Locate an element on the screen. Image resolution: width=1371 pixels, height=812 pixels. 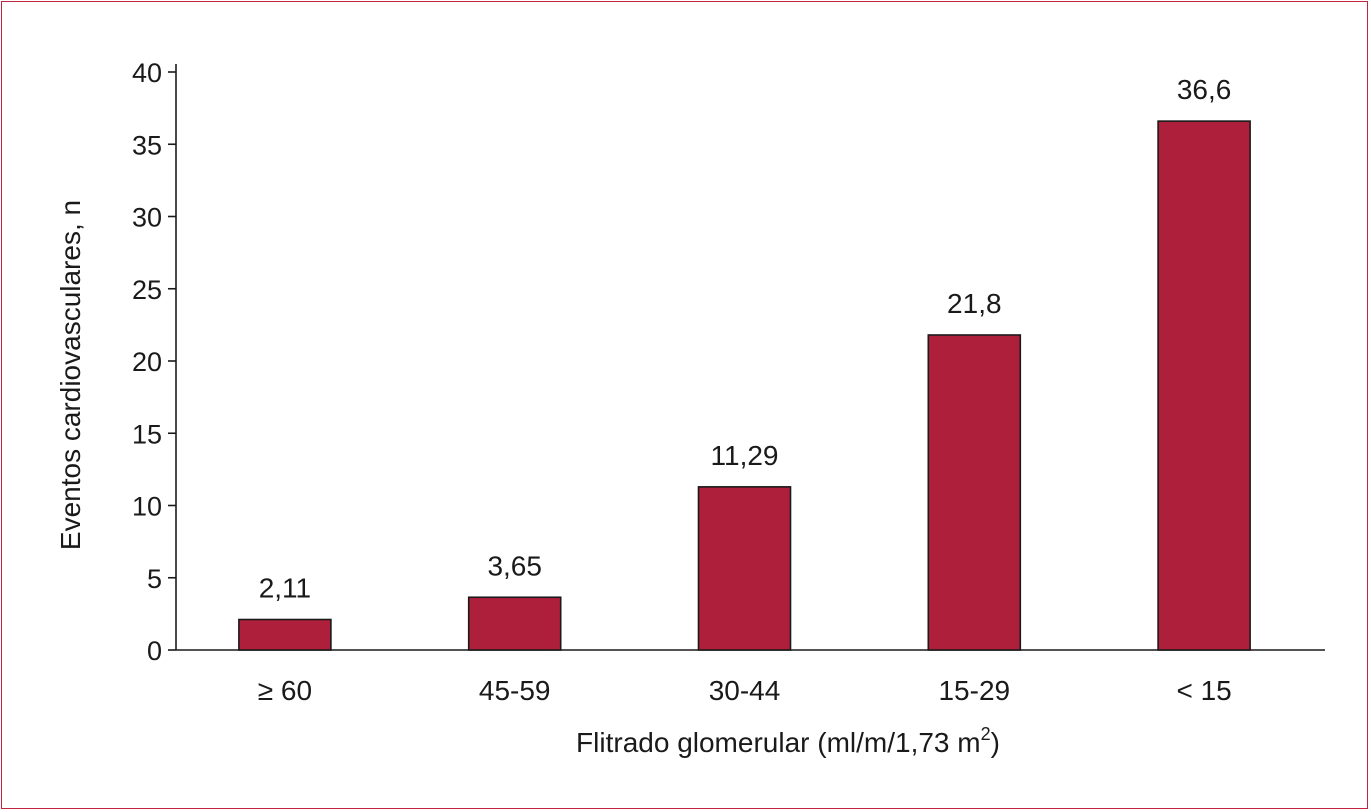
x-tick-label: 15-29 is located at coordinates (974, 690).